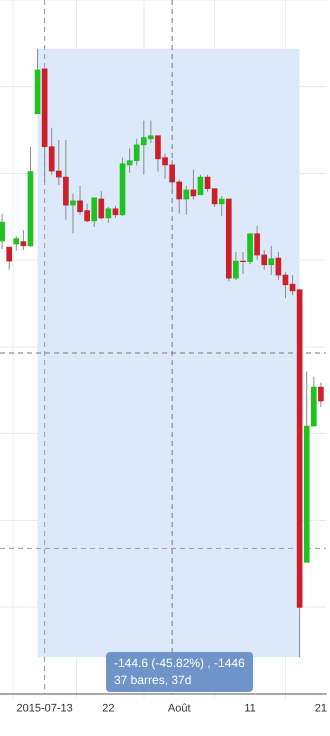  What do you see at coordinates (153, 680) in the screenshot?
I see `text: 37 barres, 37d` at bounding box center [153, 680].